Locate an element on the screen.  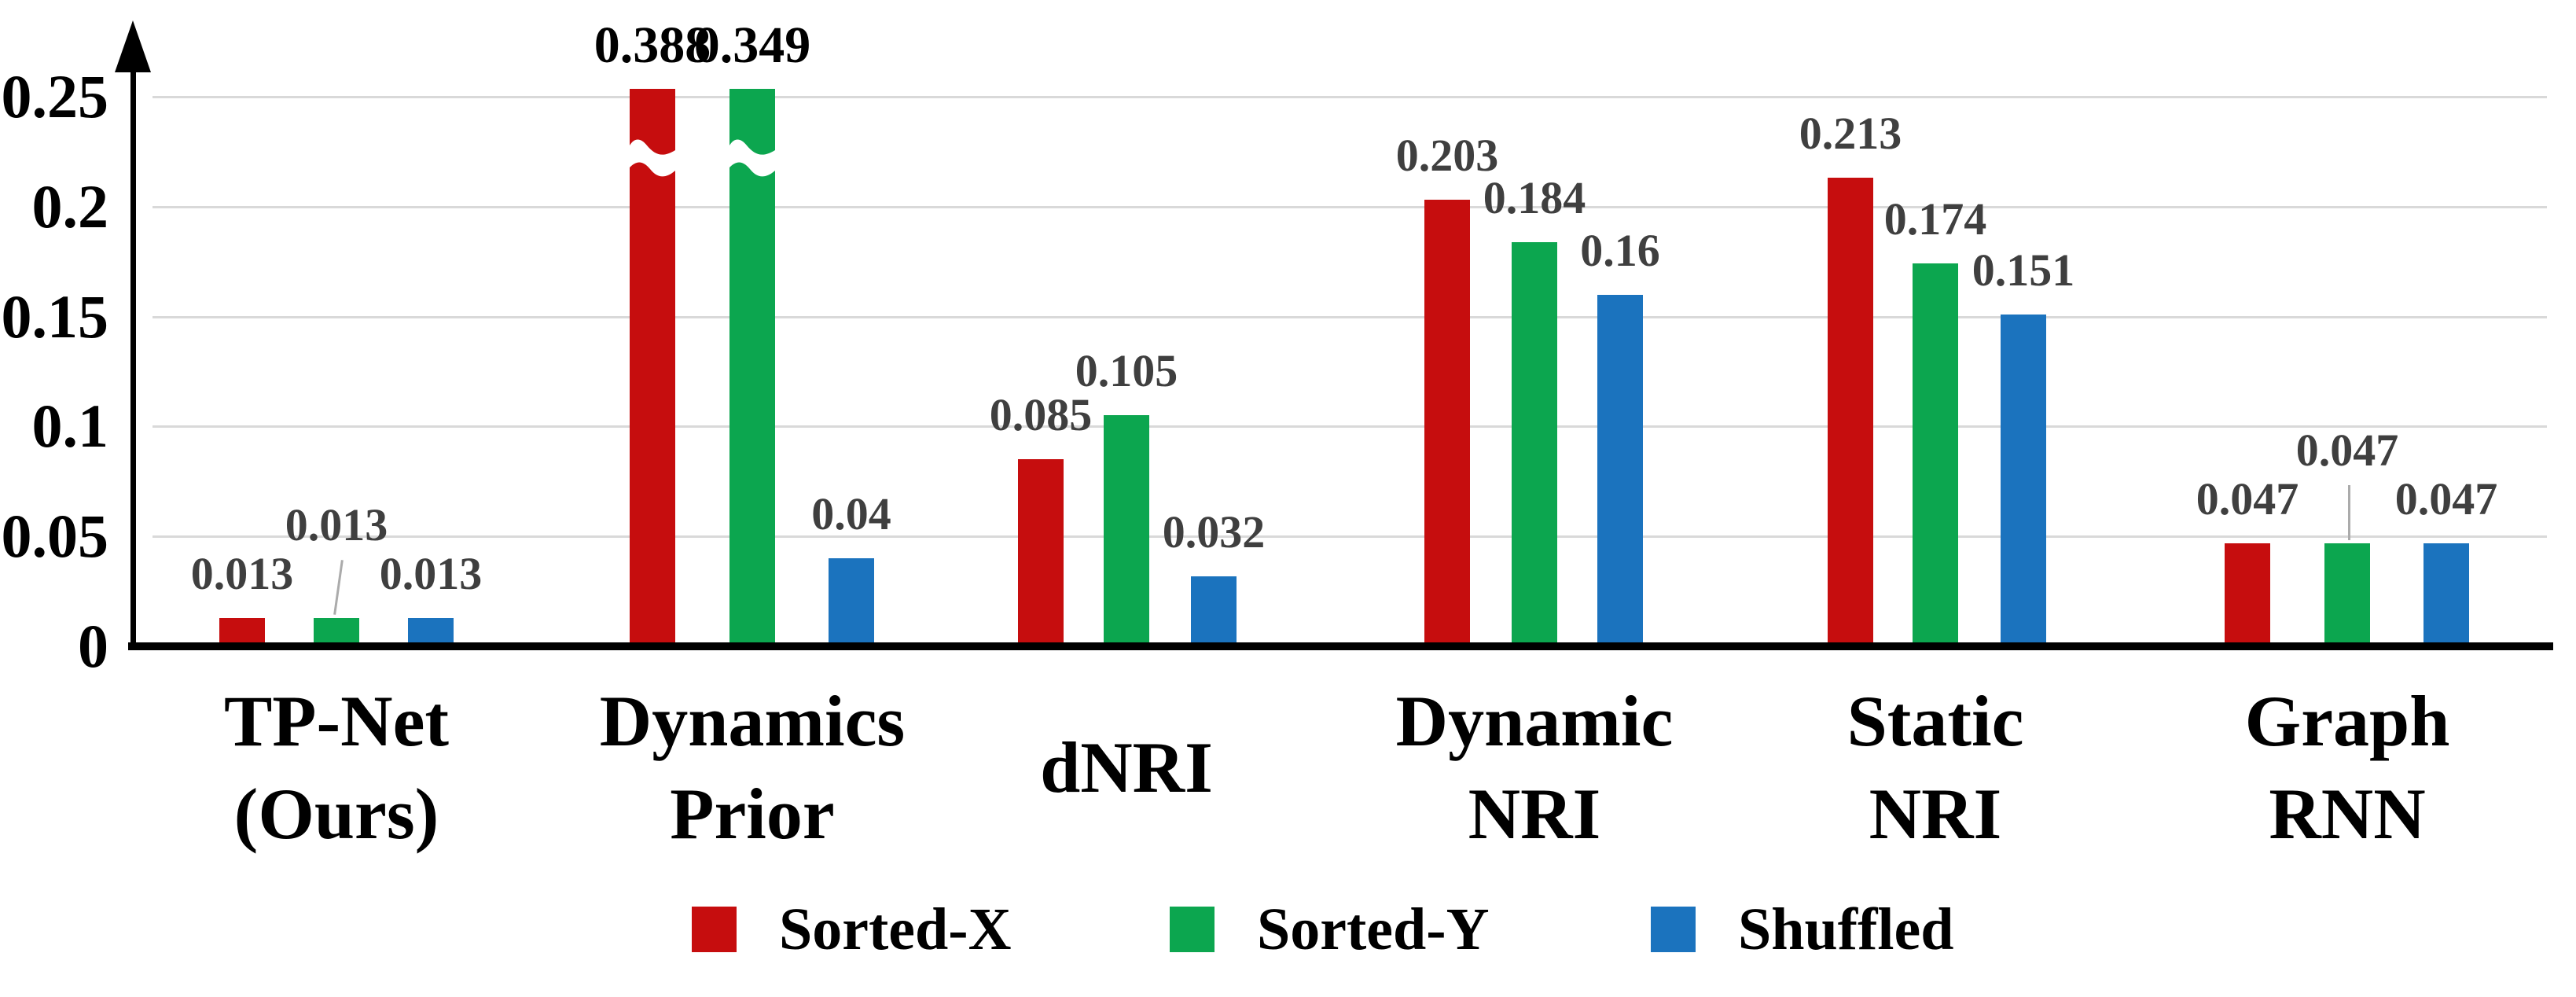
value-label-sorted-y-dynamic-nri: 0.184 is located at coordinates (1534, 197).